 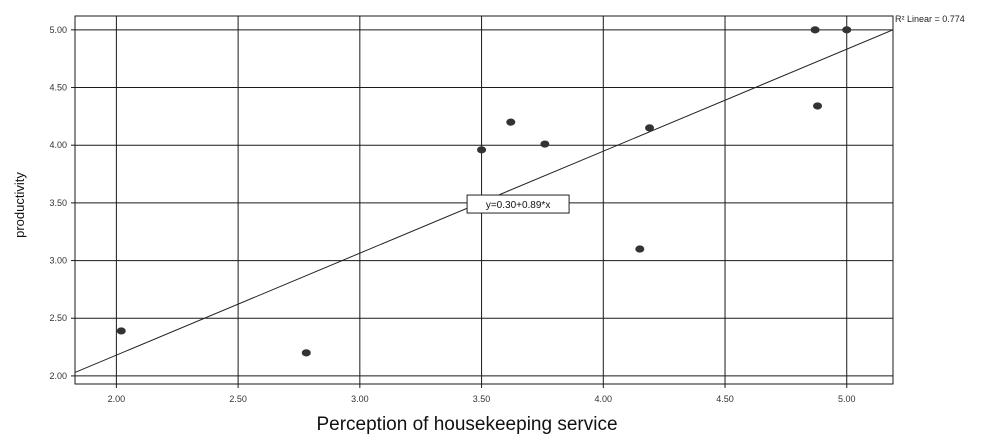 What do you see at coordinates (58, 145) in the screenshot?
I see `y-tick-label: 4.00` at bounding box center [58, 145].